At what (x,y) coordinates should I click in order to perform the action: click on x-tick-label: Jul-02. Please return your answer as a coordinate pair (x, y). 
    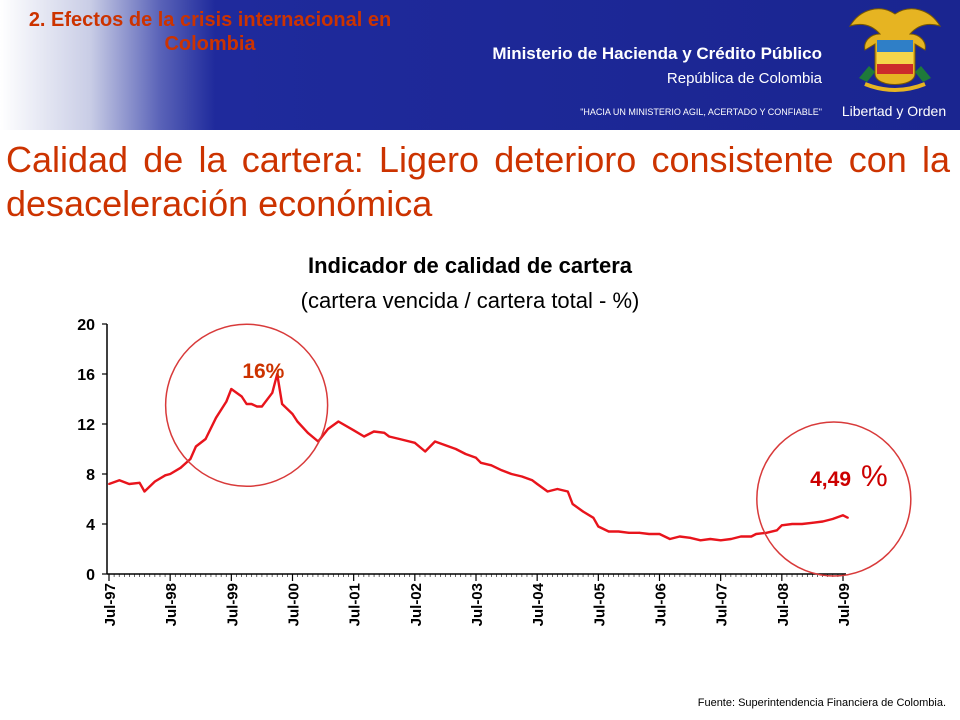
    Looking at the image, I should click on (416, 604).